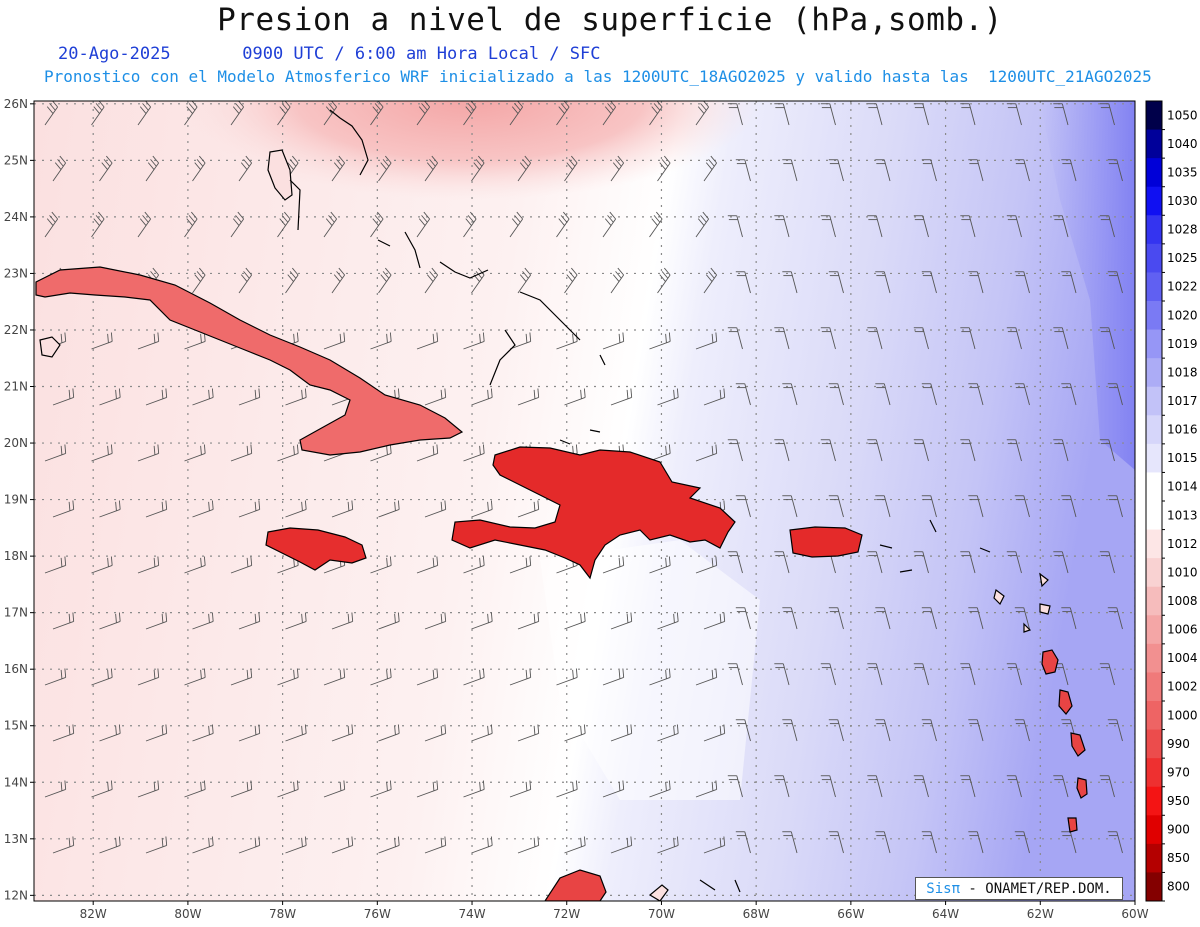 This screenshot has width=1200, height=927. What do you see at coordinates (1087, 285) in the screenshot?
I see `eastern-high-gradient` at bounding box center [1087, 285].